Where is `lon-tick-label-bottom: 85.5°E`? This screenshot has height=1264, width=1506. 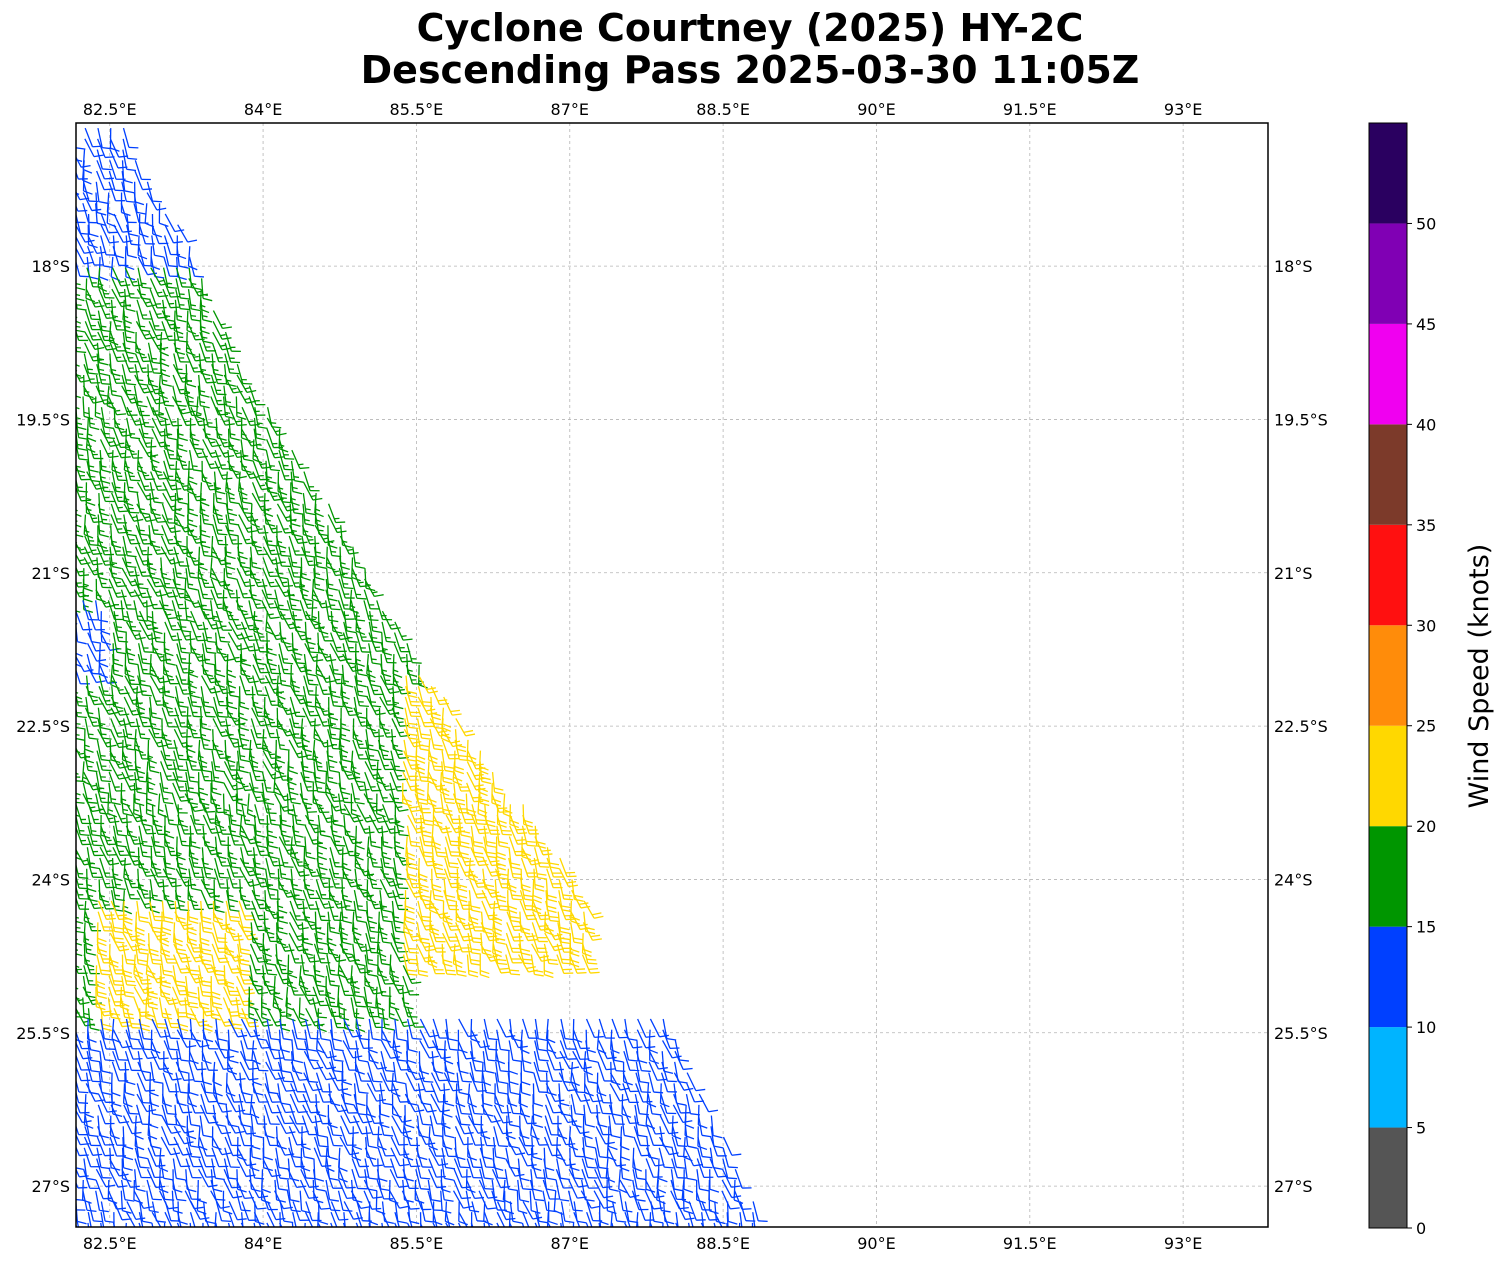 lon-tick-label-bottom: 85.5°E is located at coordinates (417, 1243).